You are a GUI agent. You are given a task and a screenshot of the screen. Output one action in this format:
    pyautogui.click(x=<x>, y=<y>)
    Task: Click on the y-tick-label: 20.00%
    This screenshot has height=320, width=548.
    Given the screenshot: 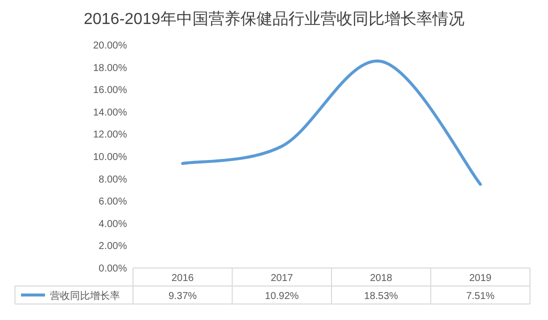 What is the action you would take?
    pyautogui.click(x=110, y=46)
    